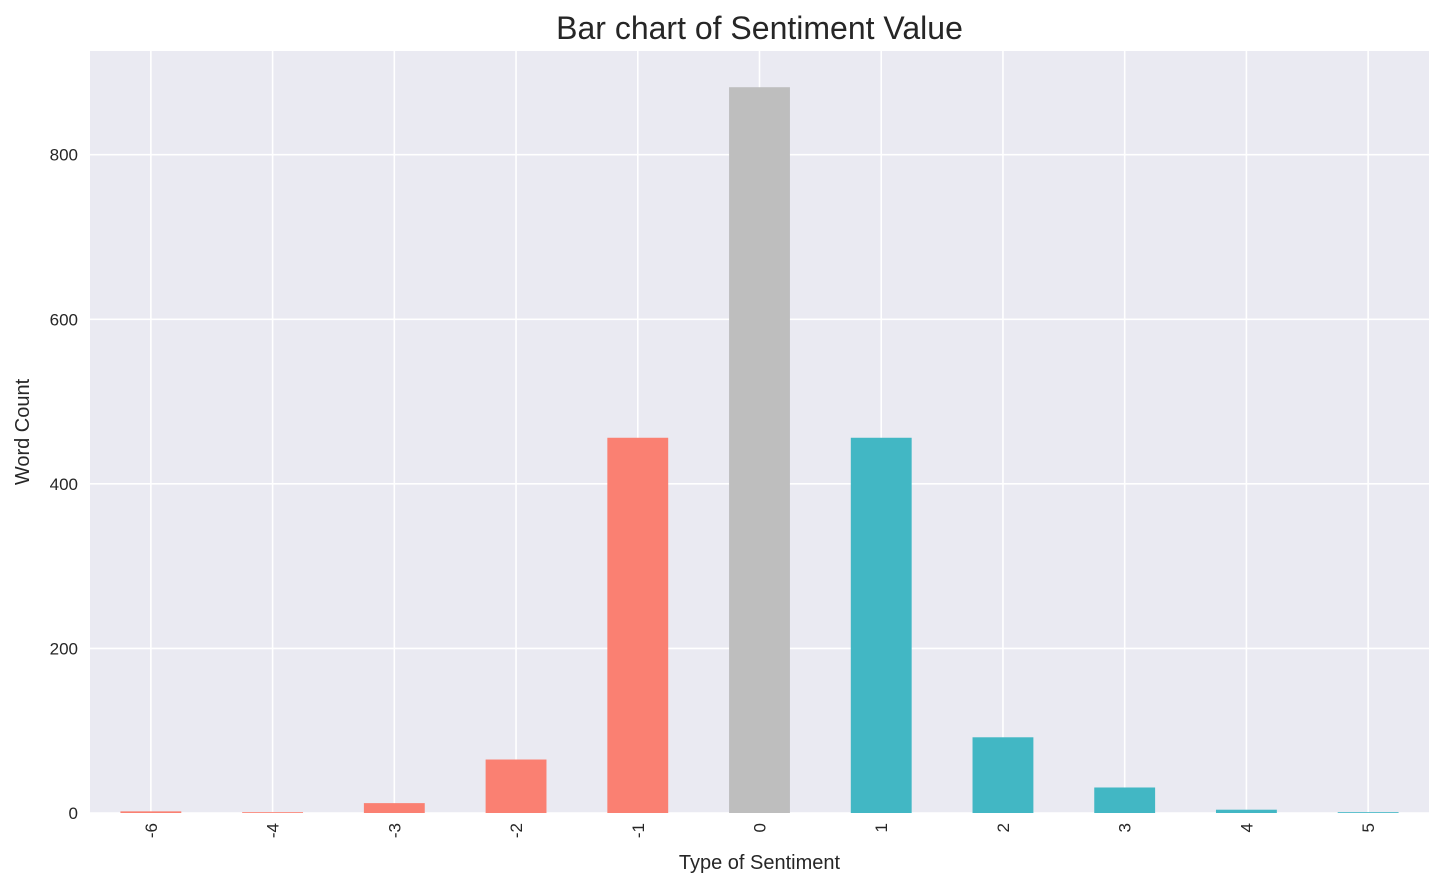  I want to click on y-tick-label: 400, so click(64, 484).